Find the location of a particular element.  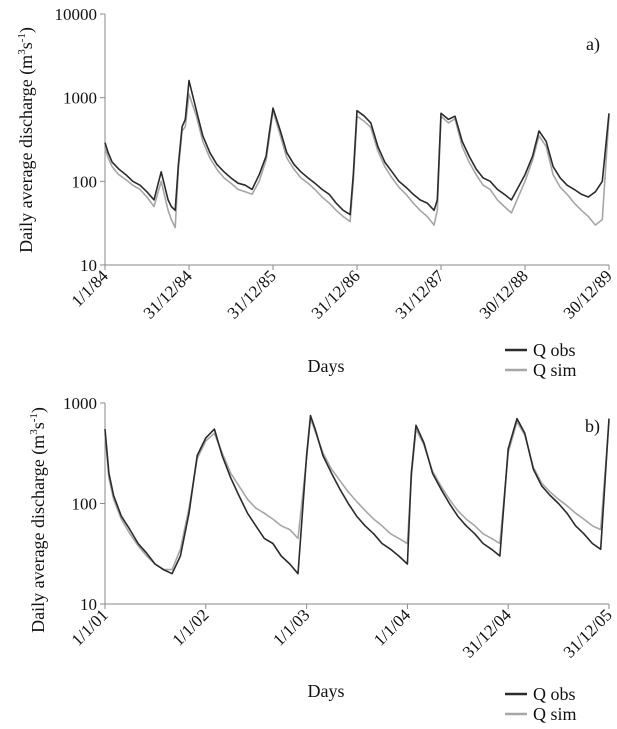

panel-a-label: a) is located at coordinates (593, 44).